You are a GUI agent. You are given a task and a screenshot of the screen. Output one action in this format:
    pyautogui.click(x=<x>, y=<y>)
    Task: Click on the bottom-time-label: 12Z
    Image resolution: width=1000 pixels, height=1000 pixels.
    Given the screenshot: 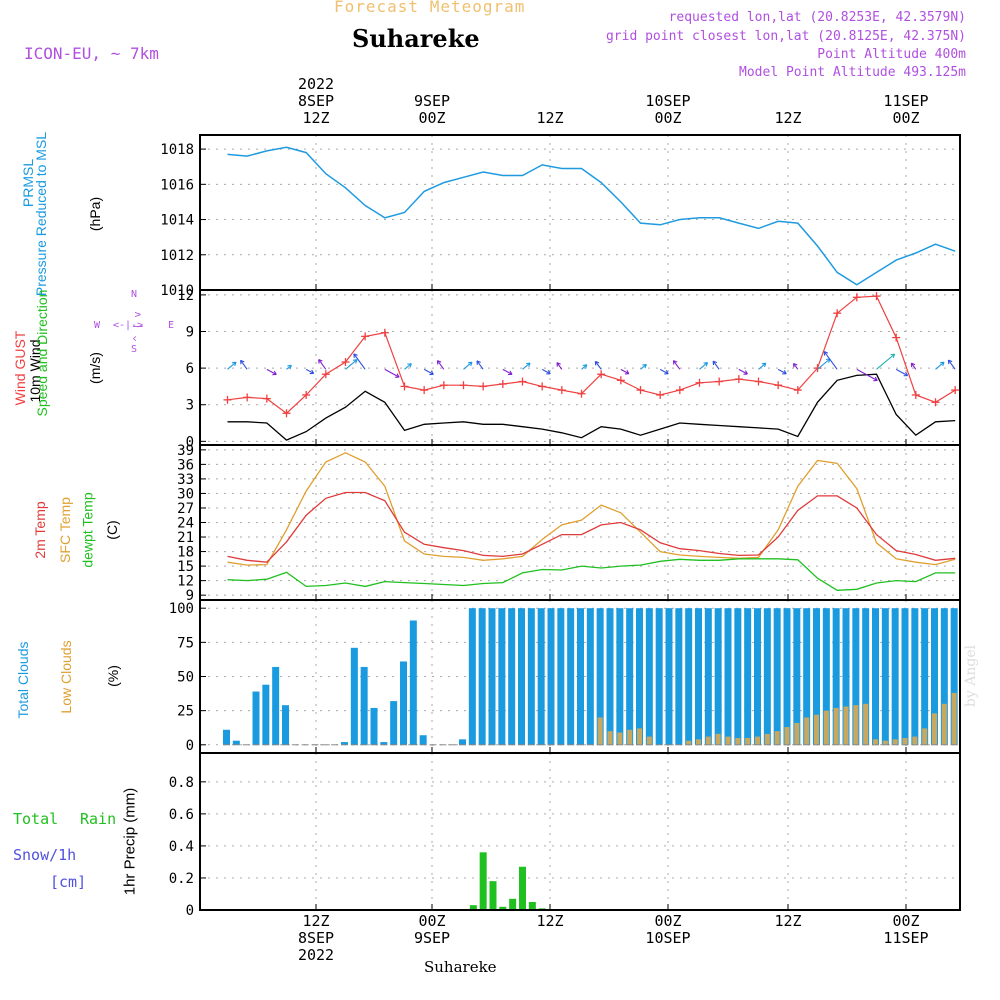 What is the action you would take?
    pyautogui.click(x=788, y=921)
    